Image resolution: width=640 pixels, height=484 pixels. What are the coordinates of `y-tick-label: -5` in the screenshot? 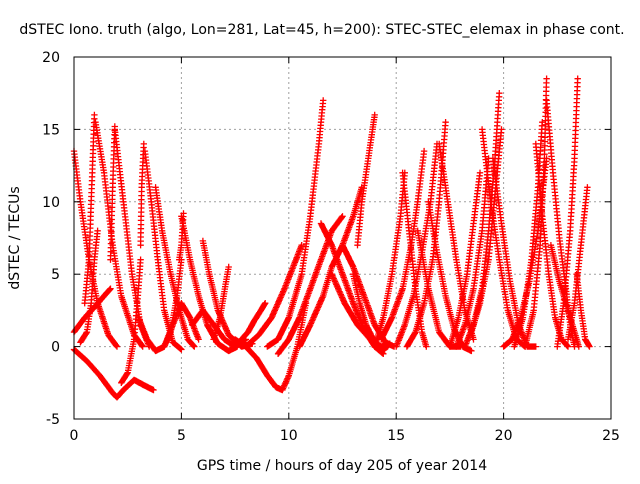 It's located at (53, 420).